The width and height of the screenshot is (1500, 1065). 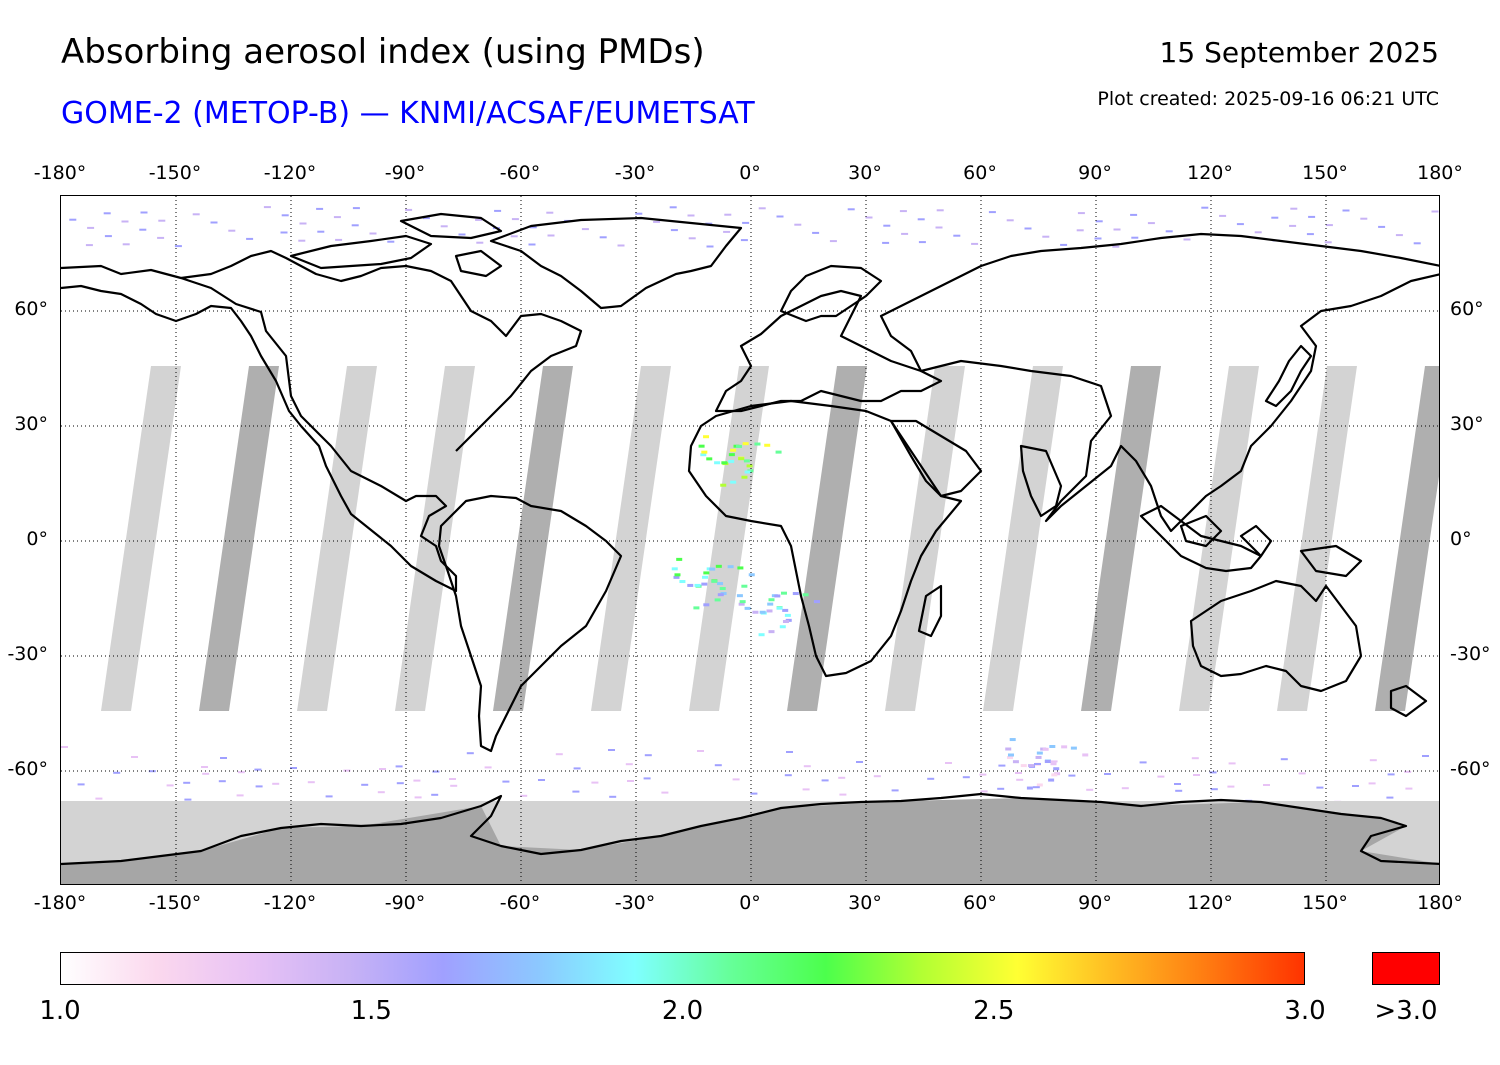 What do you see at coordinates (1470, 654) in the screenshot?
I see `tick-label: -30°` at bounding box center [1470, 654].